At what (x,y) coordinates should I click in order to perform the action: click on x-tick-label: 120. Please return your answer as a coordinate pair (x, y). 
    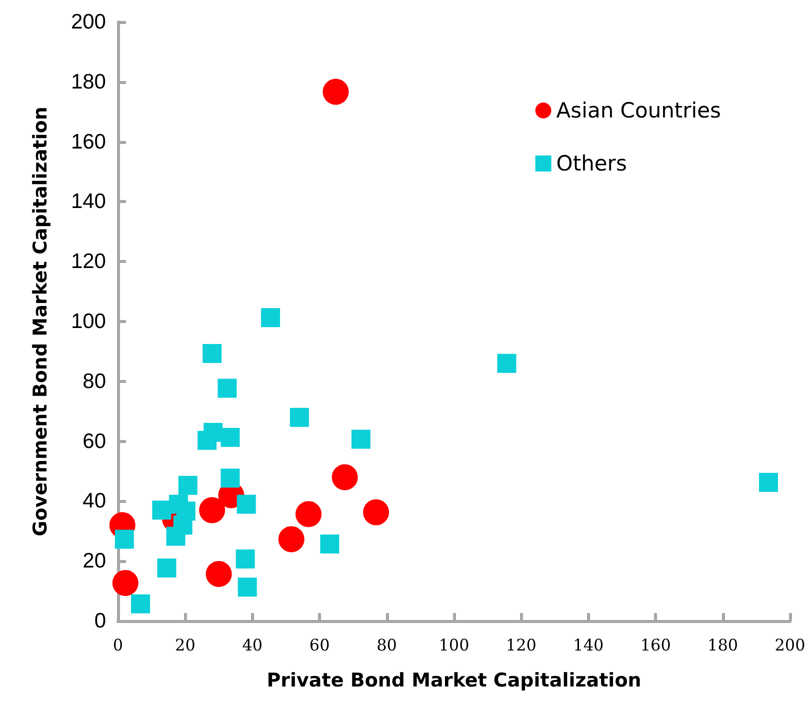
    Looking at the image, I should click on (521, 645).